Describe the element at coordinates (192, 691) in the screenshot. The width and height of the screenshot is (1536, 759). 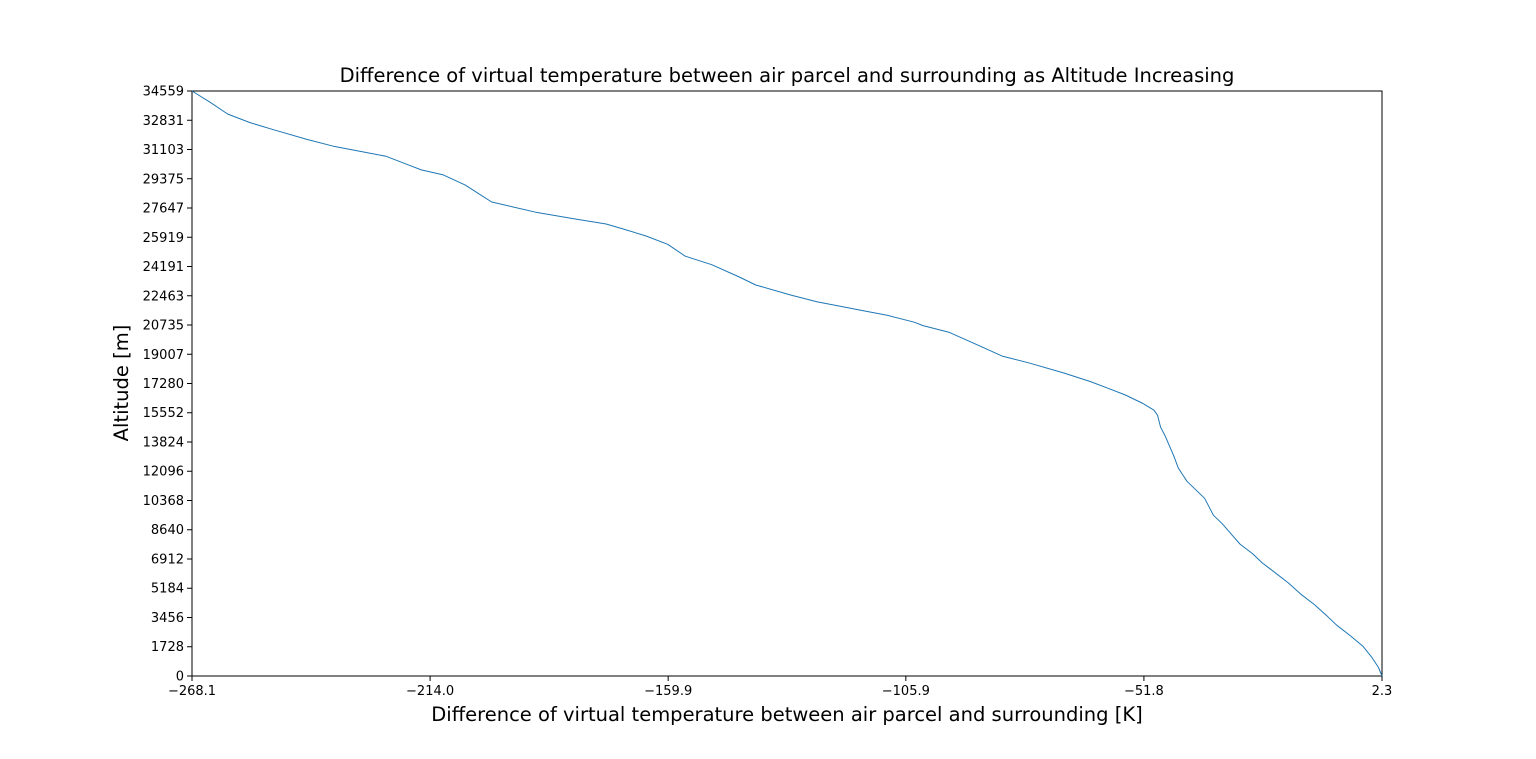
I see `x-tick-label: −268.1` at that location.